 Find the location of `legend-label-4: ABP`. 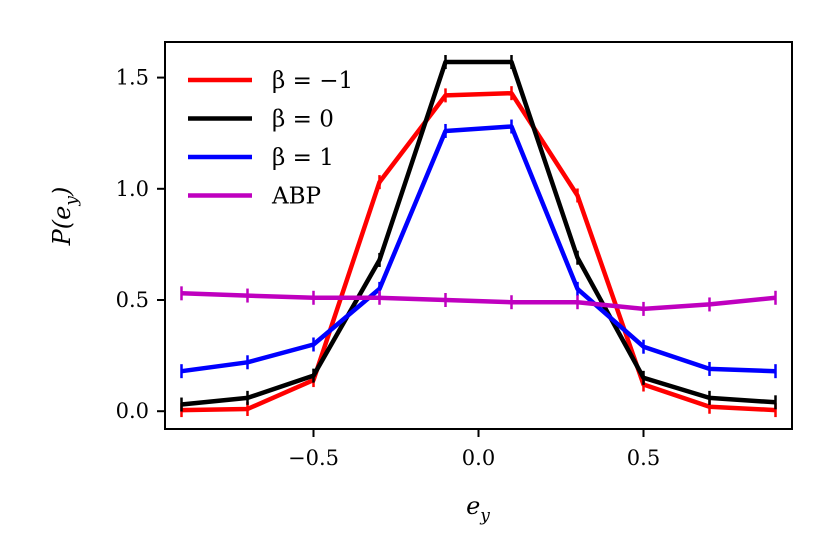

legend-label-4: ABP is located at coordinates (296, 197).